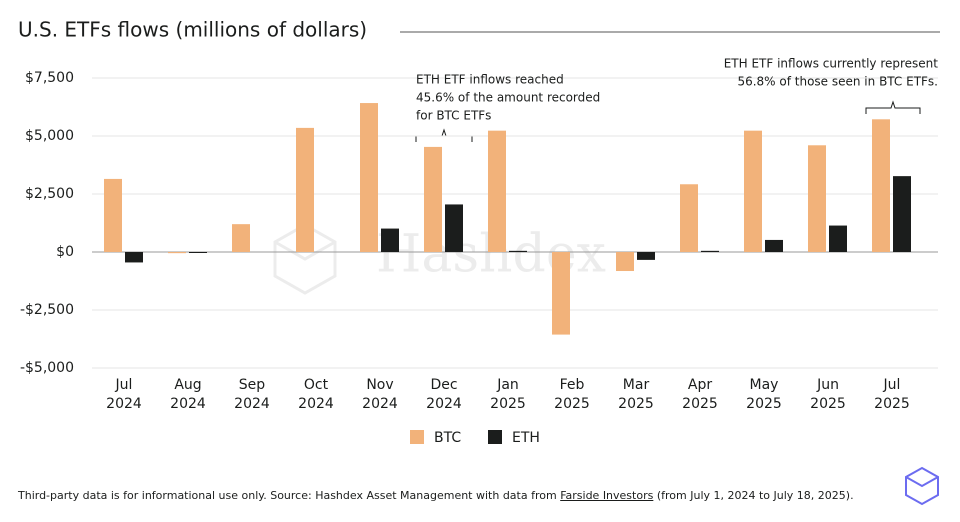 The height and width of the screenshot is (522, 960). I want to click on x-tick-label: Nov 2024, so click(380, 394).